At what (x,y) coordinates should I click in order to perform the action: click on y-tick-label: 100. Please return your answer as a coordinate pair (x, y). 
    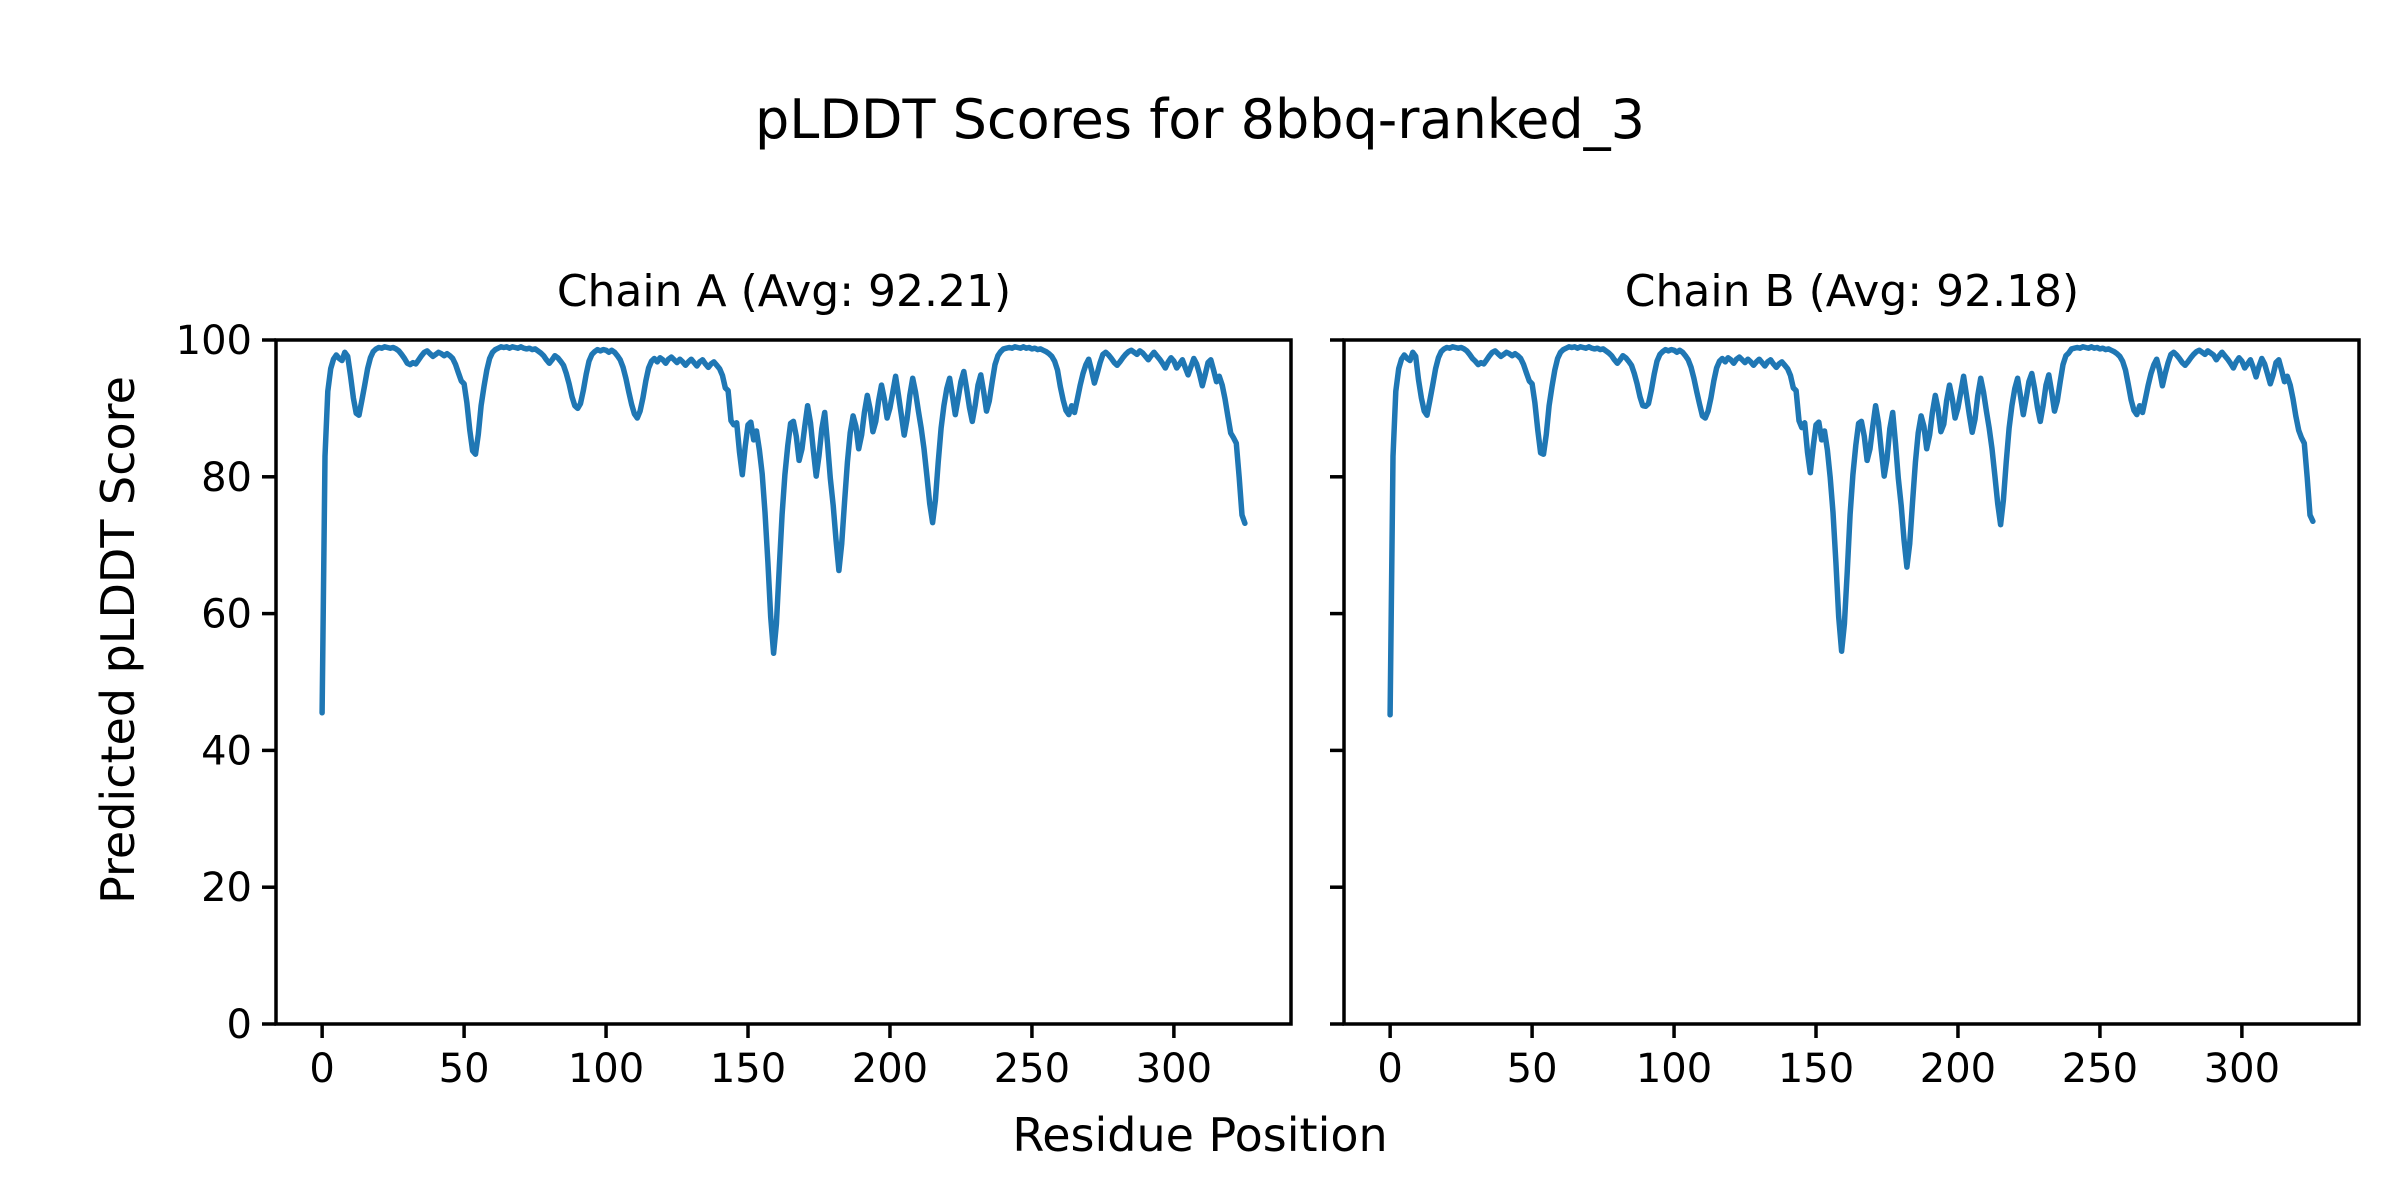
    Looking at the image, I should click on (214, 341).